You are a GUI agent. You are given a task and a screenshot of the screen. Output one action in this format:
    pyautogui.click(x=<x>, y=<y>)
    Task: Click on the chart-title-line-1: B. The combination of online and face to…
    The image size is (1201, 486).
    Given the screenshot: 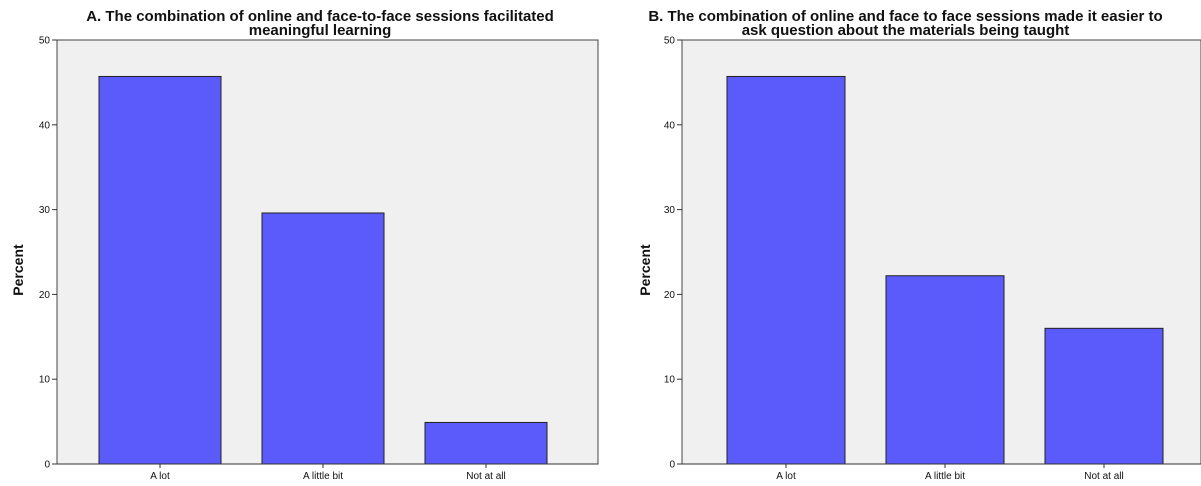 What is the action you would take?
    pyautogui.click(x=905, y=16)
    